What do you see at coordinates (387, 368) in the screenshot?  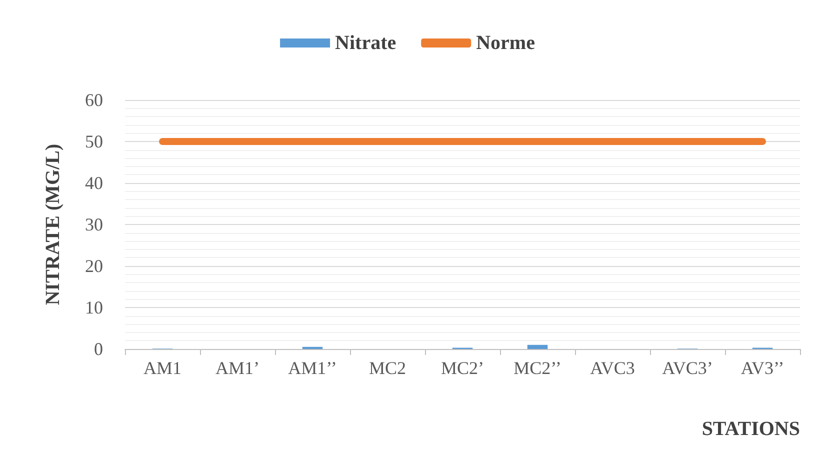 I see `x-tick-label: MC2` at bounding box center [387, 368].